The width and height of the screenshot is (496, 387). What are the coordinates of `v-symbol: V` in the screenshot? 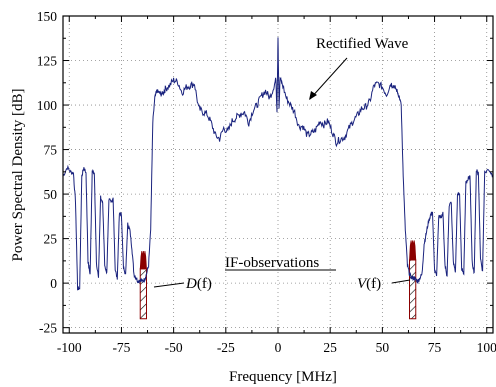 It's located at (362, 284).